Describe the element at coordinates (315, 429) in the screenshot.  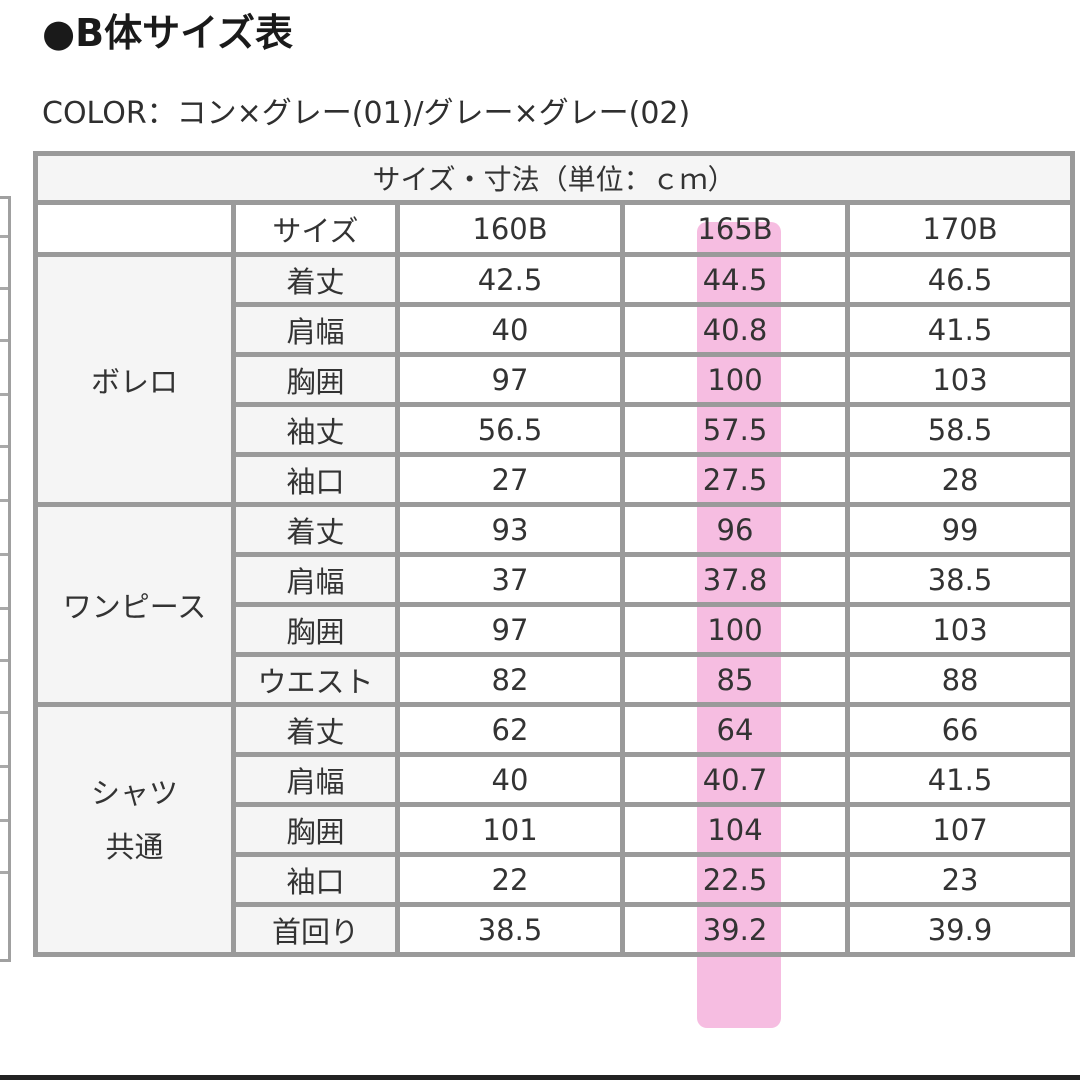
I see `row-item: 袖丈` at that location.